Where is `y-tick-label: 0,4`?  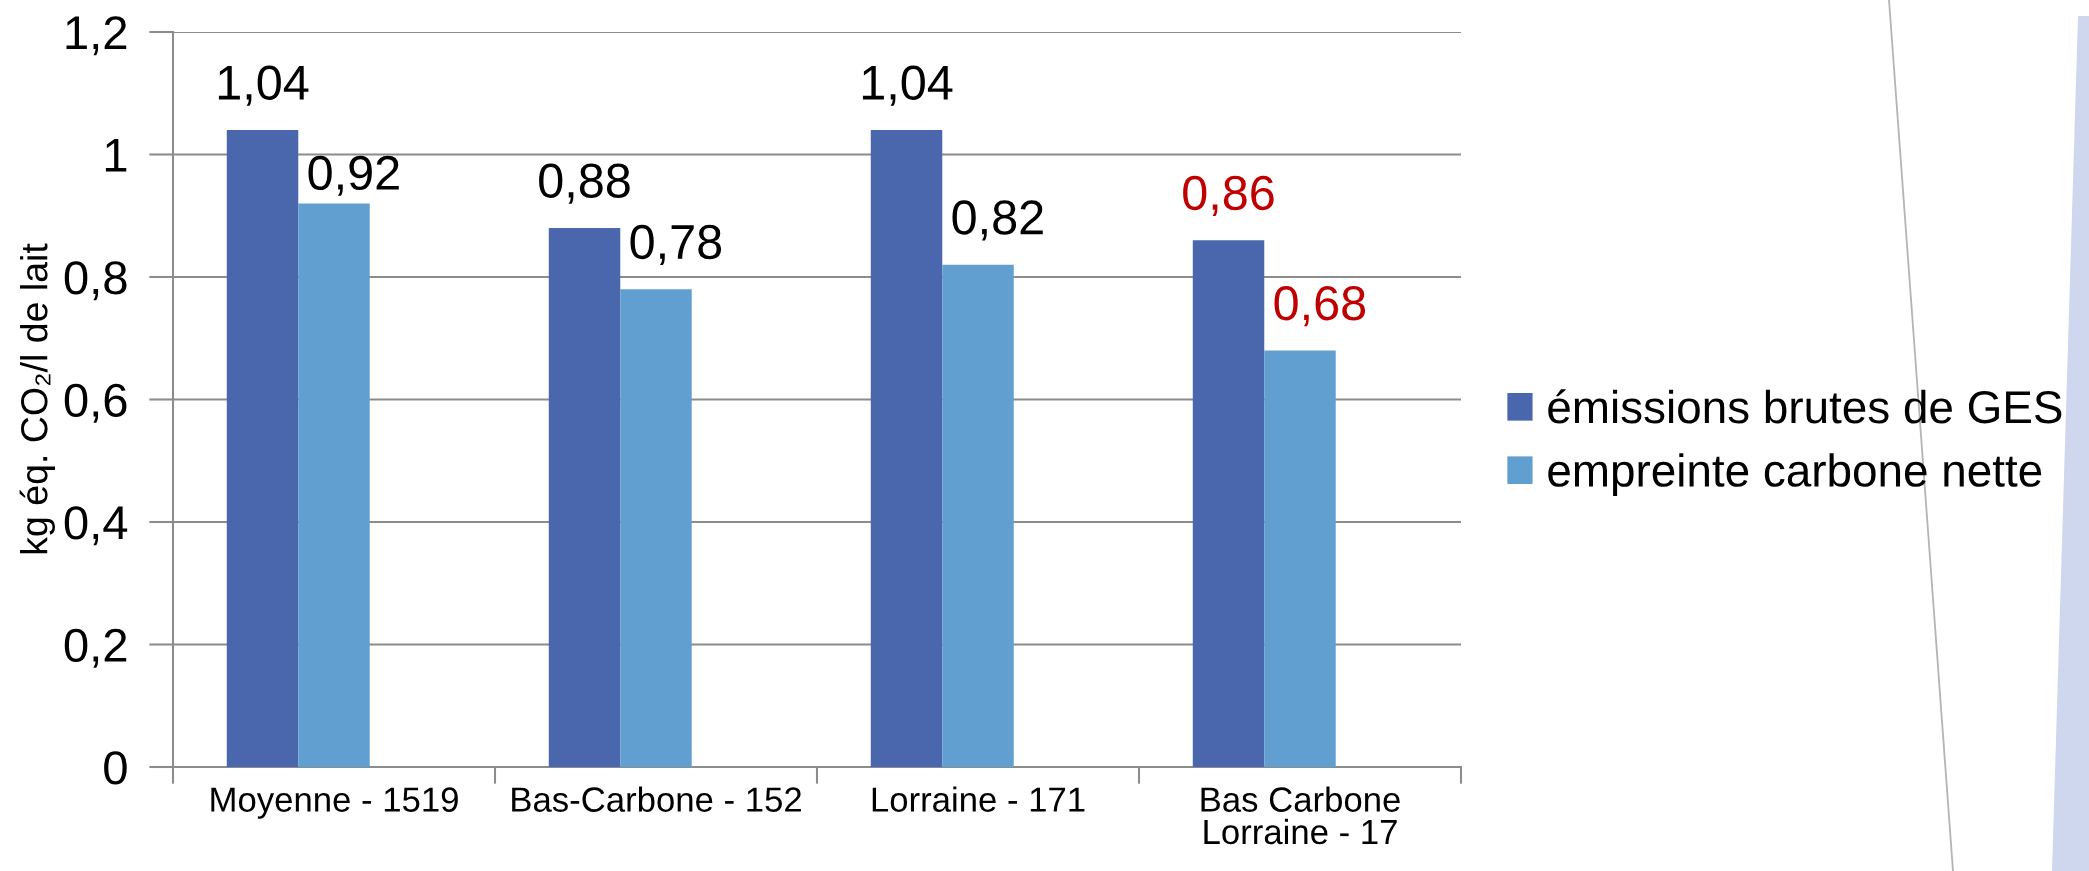 y-tick-label: 0,4 is located at coordinates (96, 526).